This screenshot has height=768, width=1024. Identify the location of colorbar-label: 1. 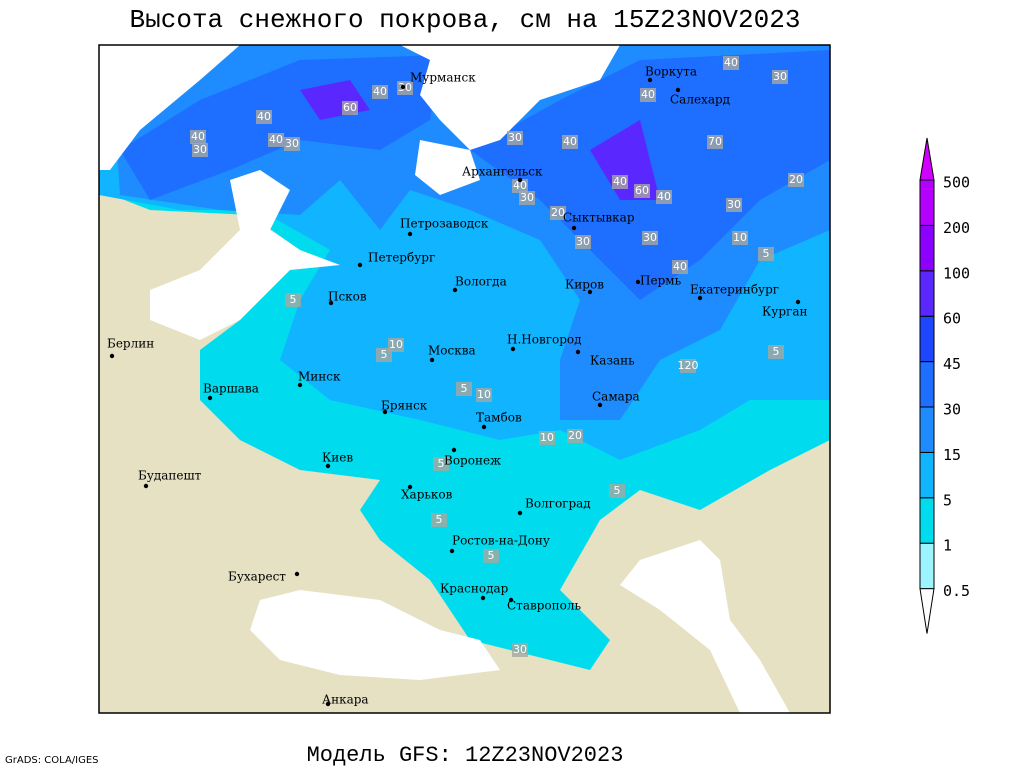
(947, 546).